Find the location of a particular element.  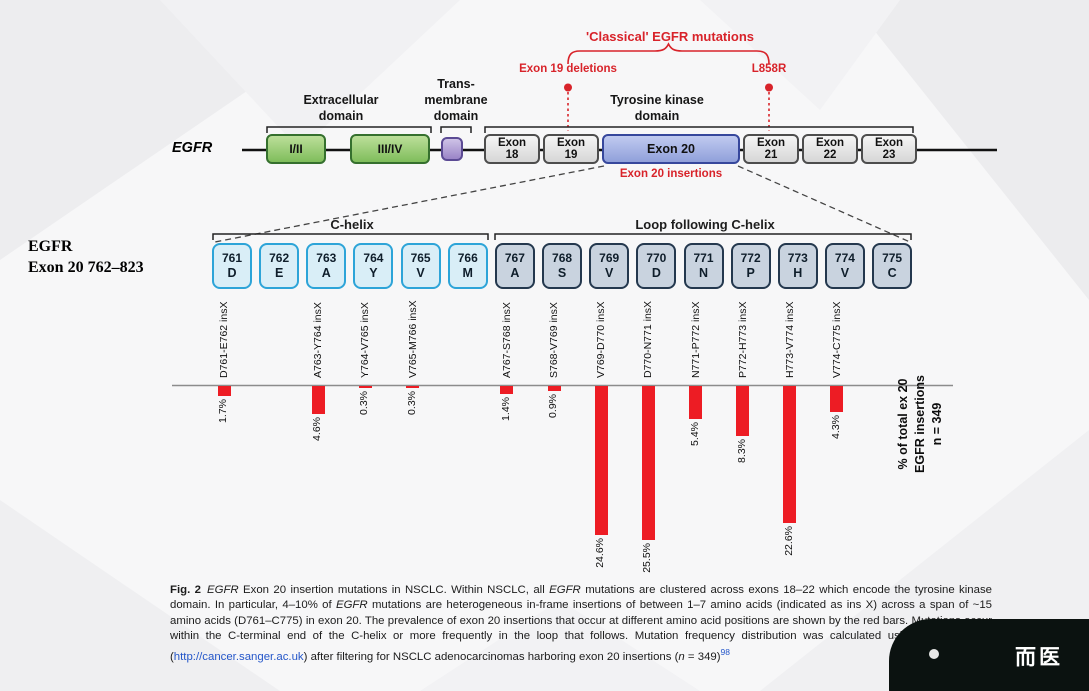

caption-reference: 98 is located at coordinates (725, 651).